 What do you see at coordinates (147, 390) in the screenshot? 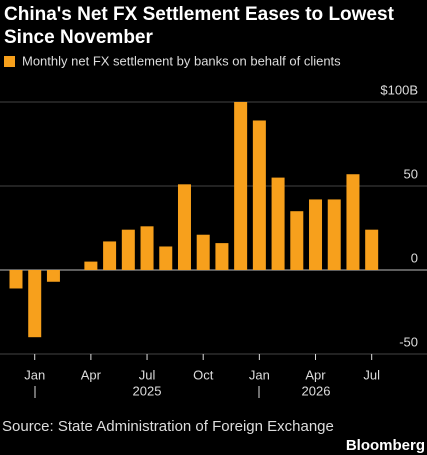
I see `year-label: 2025` at bounding box center [147, 390].